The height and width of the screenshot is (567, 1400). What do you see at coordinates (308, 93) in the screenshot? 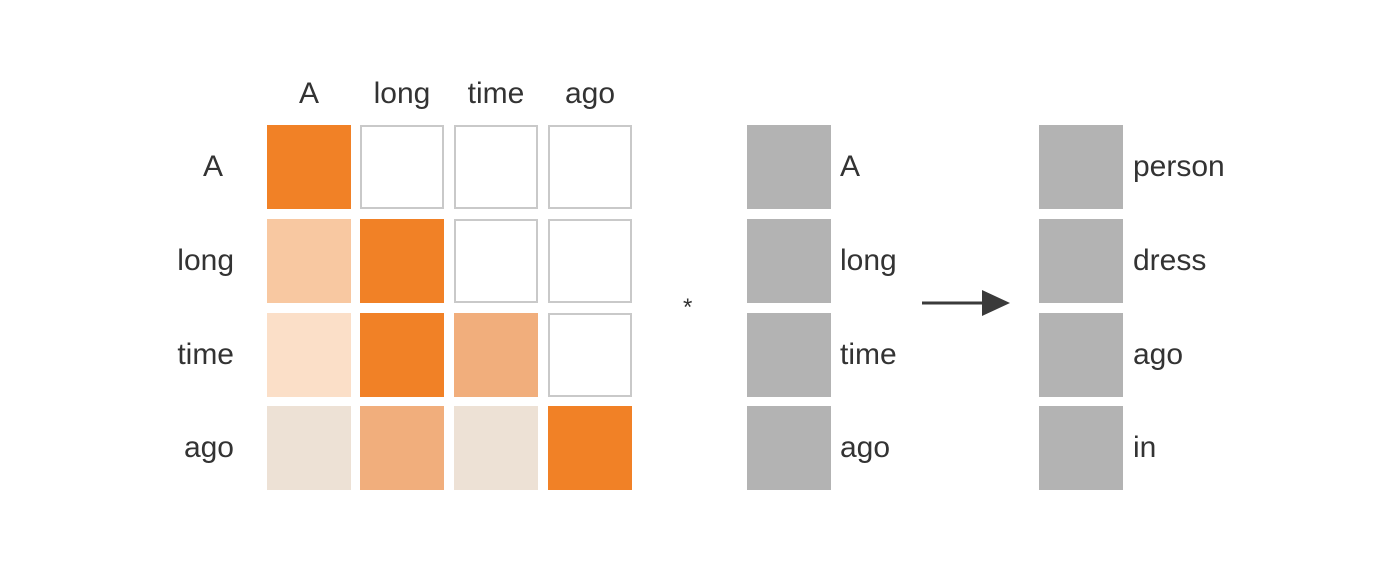
I see `column-header-0: A` at bounding box center [308, 93].